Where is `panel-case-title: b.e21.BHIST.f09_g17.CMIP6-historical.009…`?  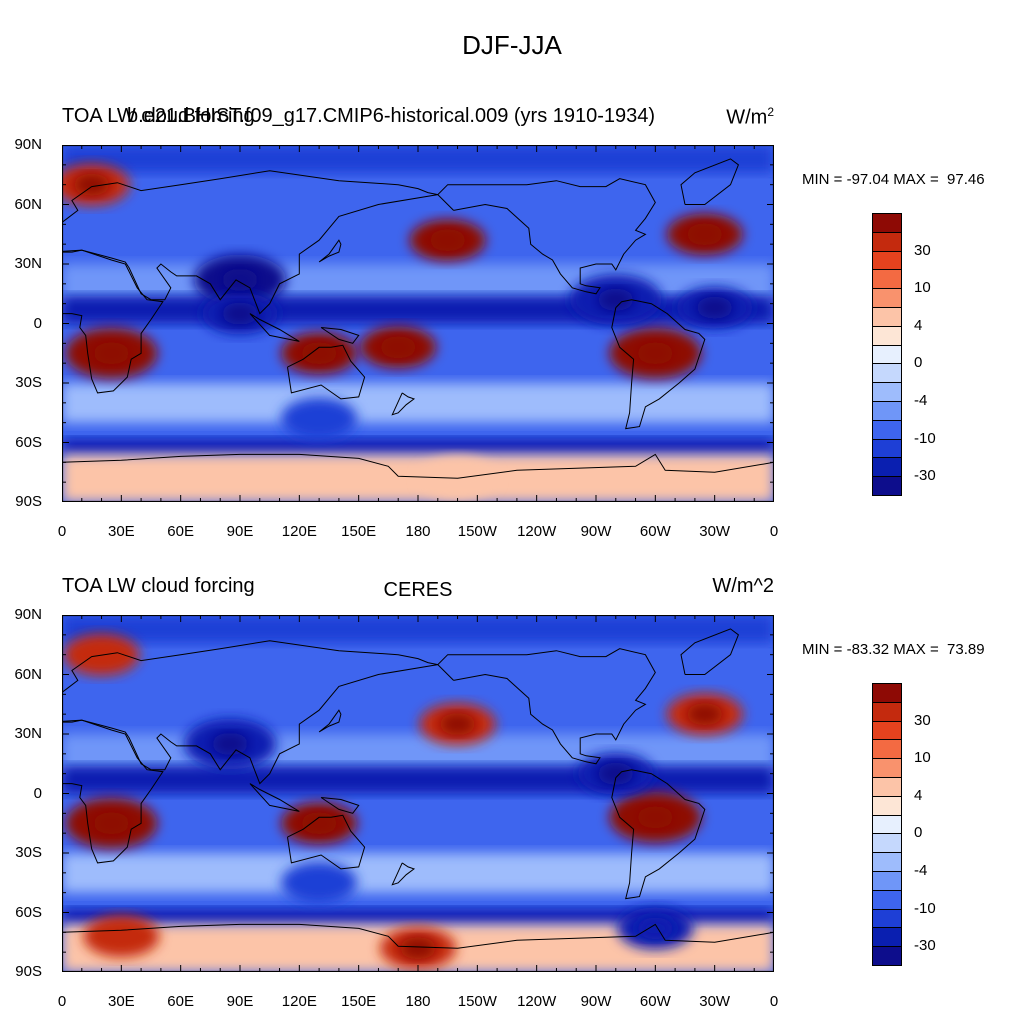
panel-case-title: b.e21.BHIST.f09_g17.CMIP6-historical.009… is located at coordinates (391, 116).